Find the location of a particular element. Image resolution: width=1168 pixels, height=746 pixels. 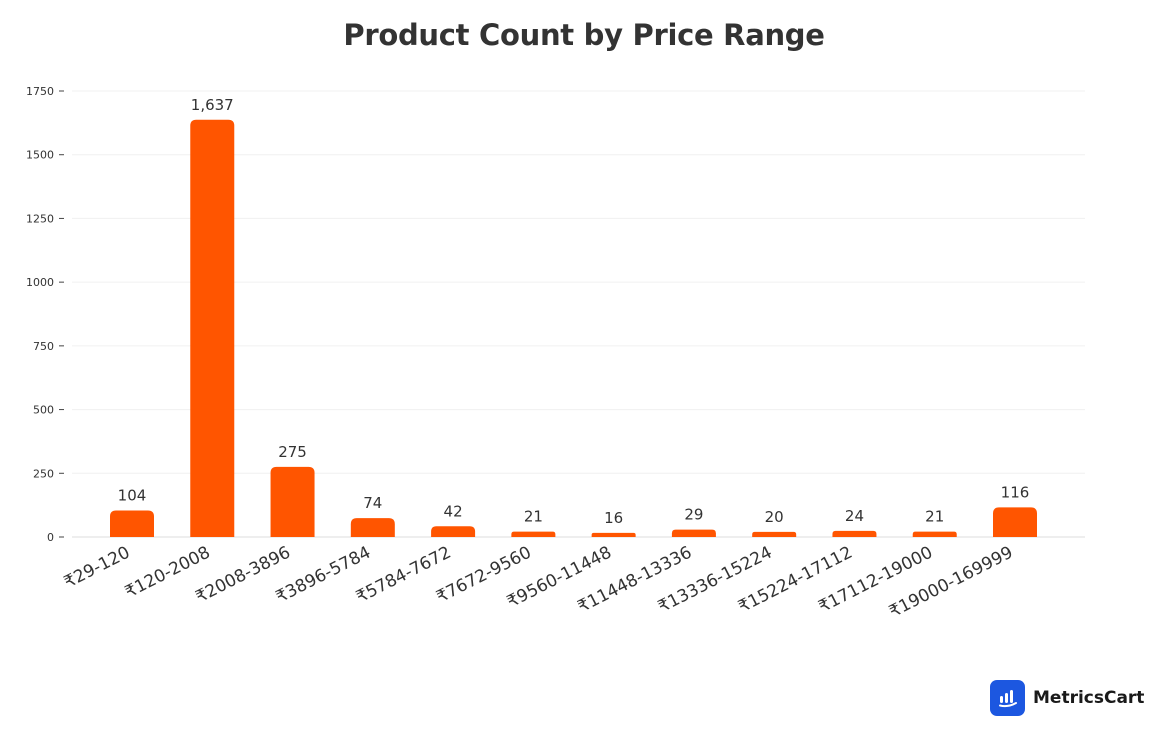

data-label: 42 is located at coordinates (453, 511).